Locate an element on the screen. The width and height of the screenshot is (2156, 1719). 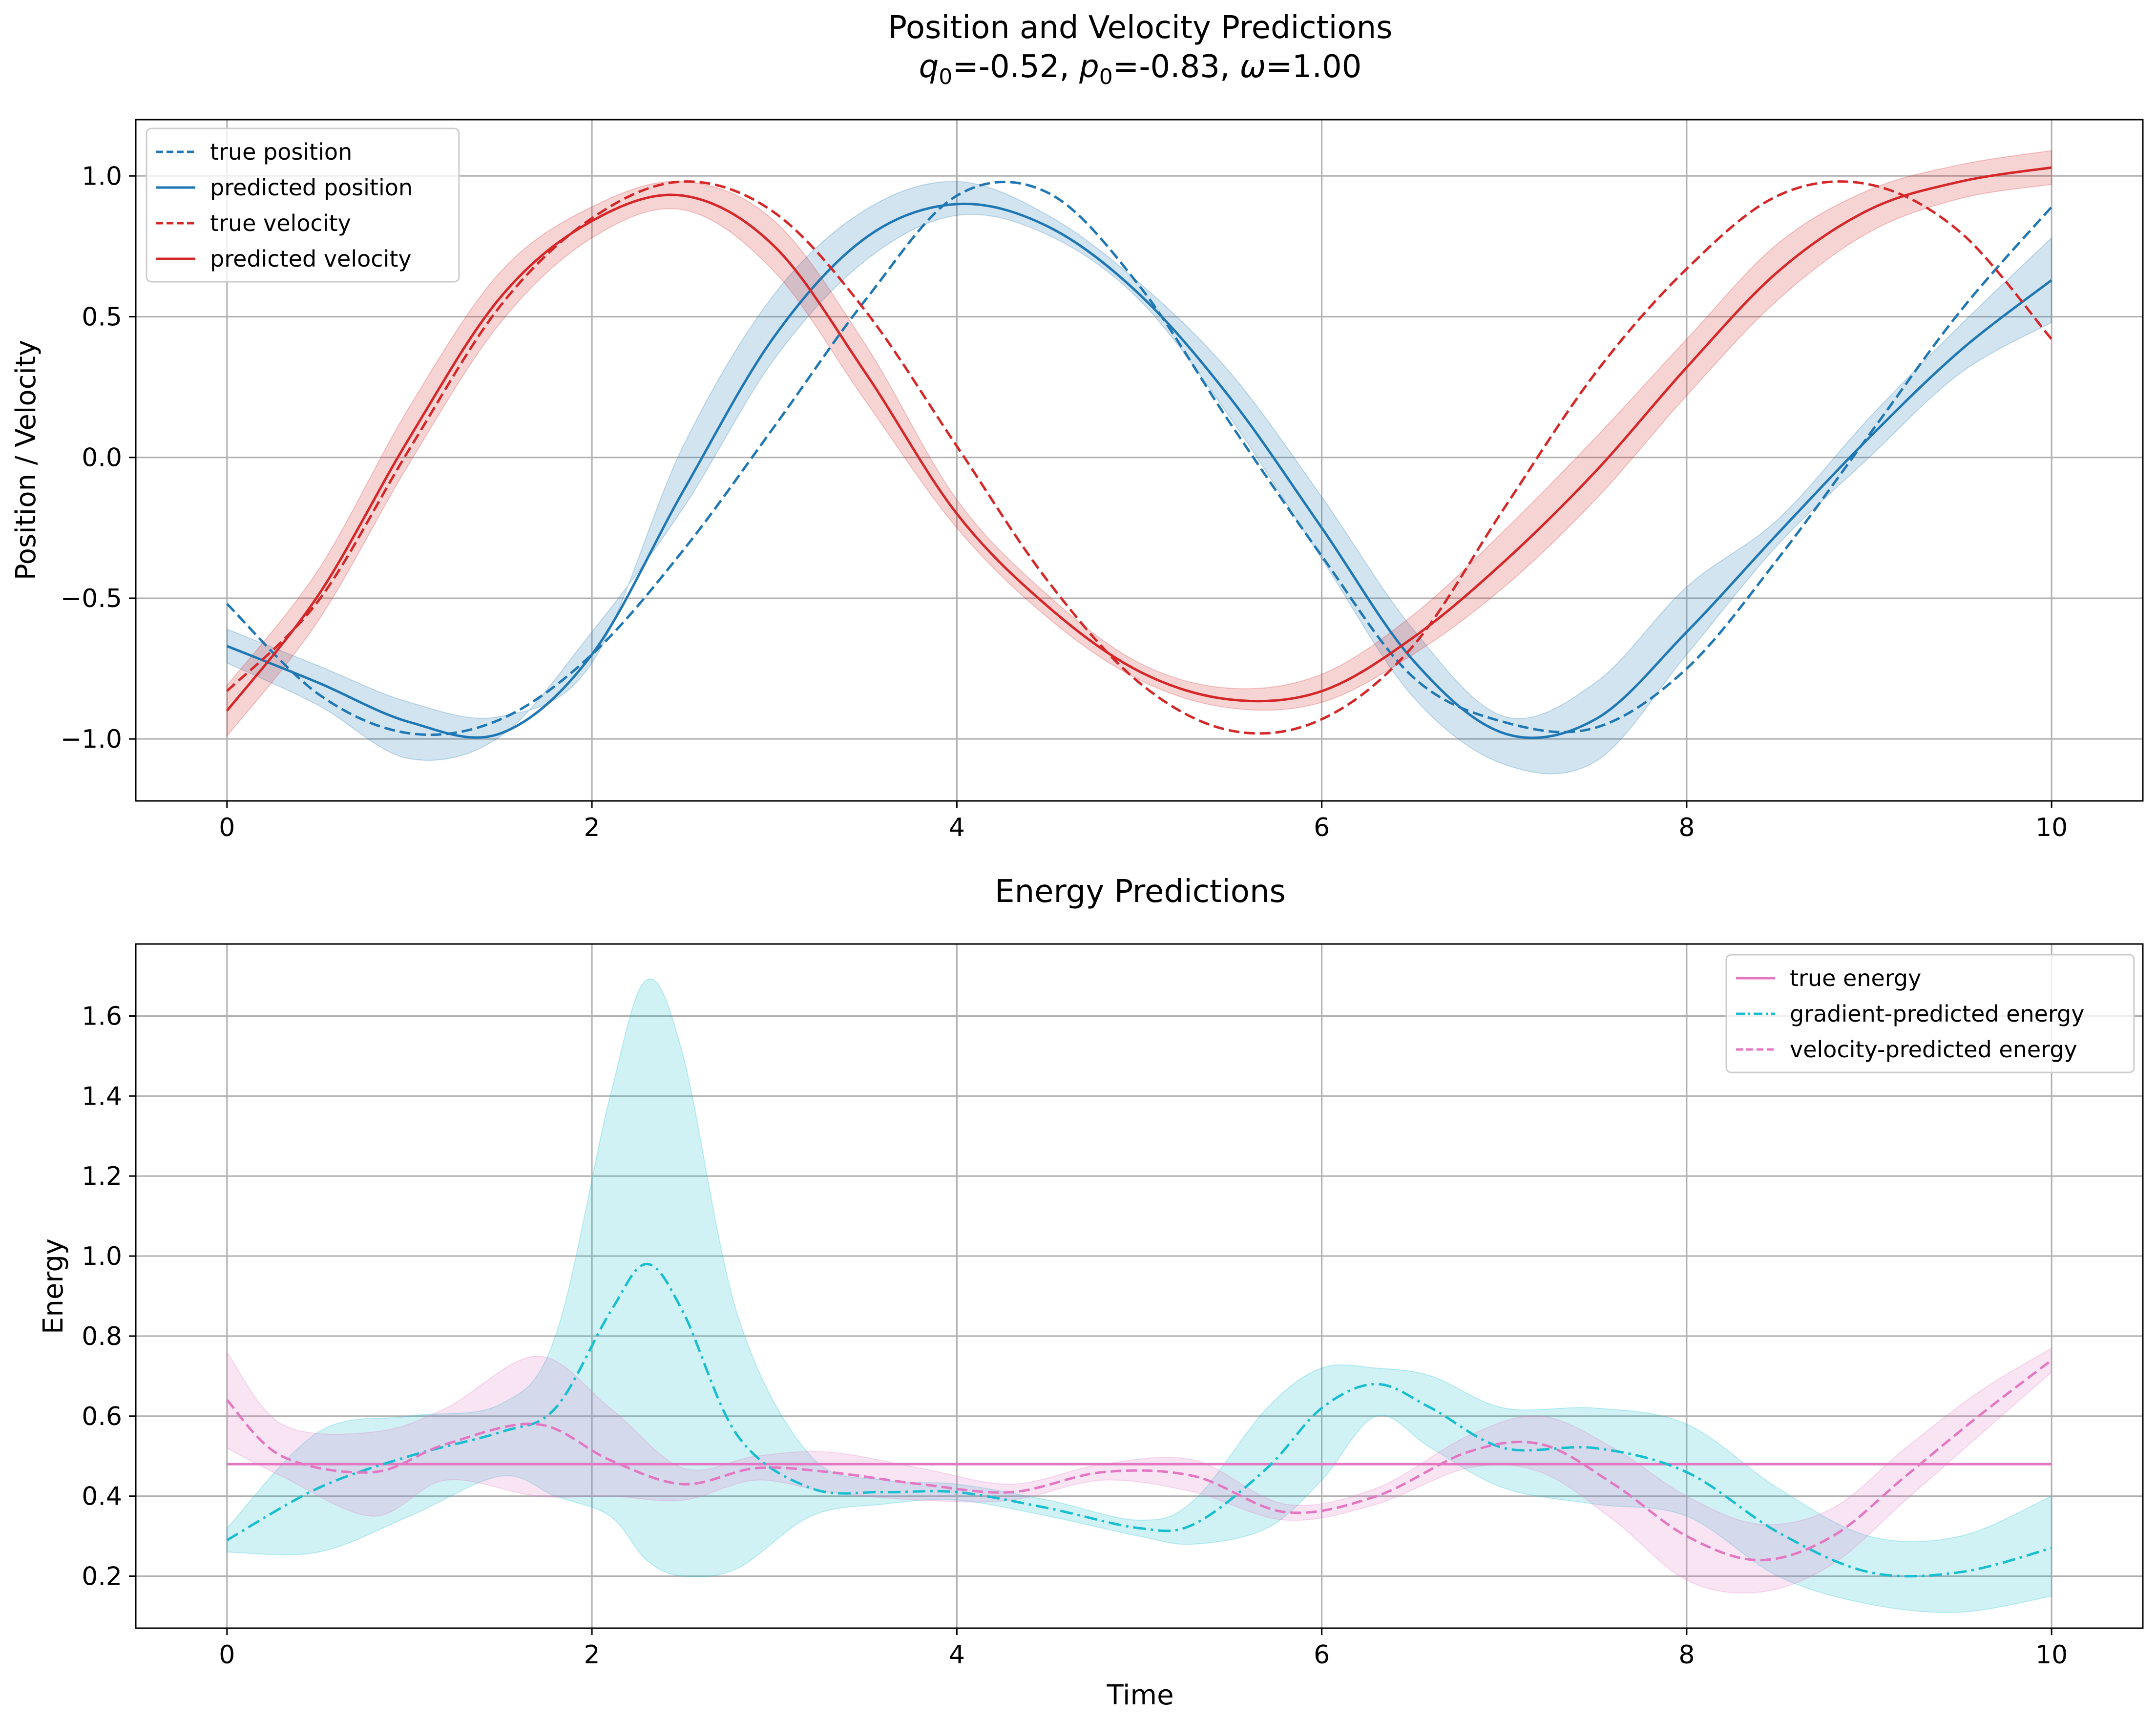
legend-label-predicted-position: predicted position is located at coordinates (311, 187).